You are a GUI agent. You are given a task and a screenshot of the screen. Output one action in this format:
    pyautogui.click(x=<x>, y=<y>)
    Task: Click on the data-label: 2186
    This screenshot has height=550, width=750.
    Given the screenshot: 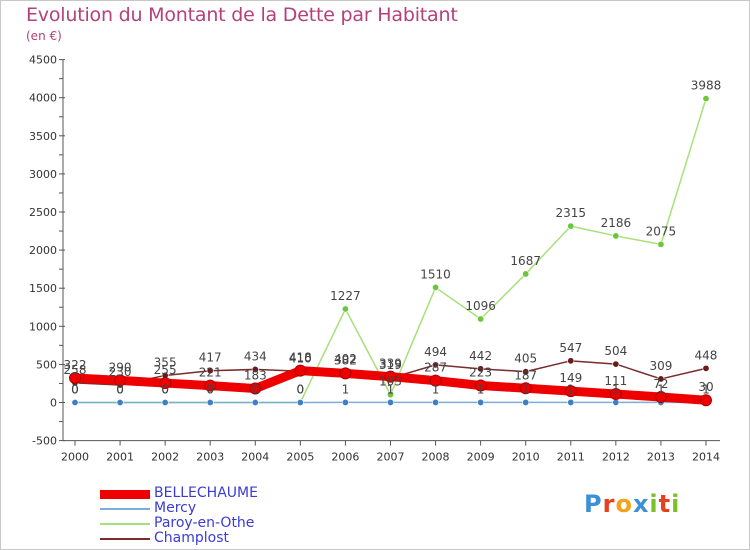 What is the action you would take?
    pyautogui.click(x=616, y=223)
    